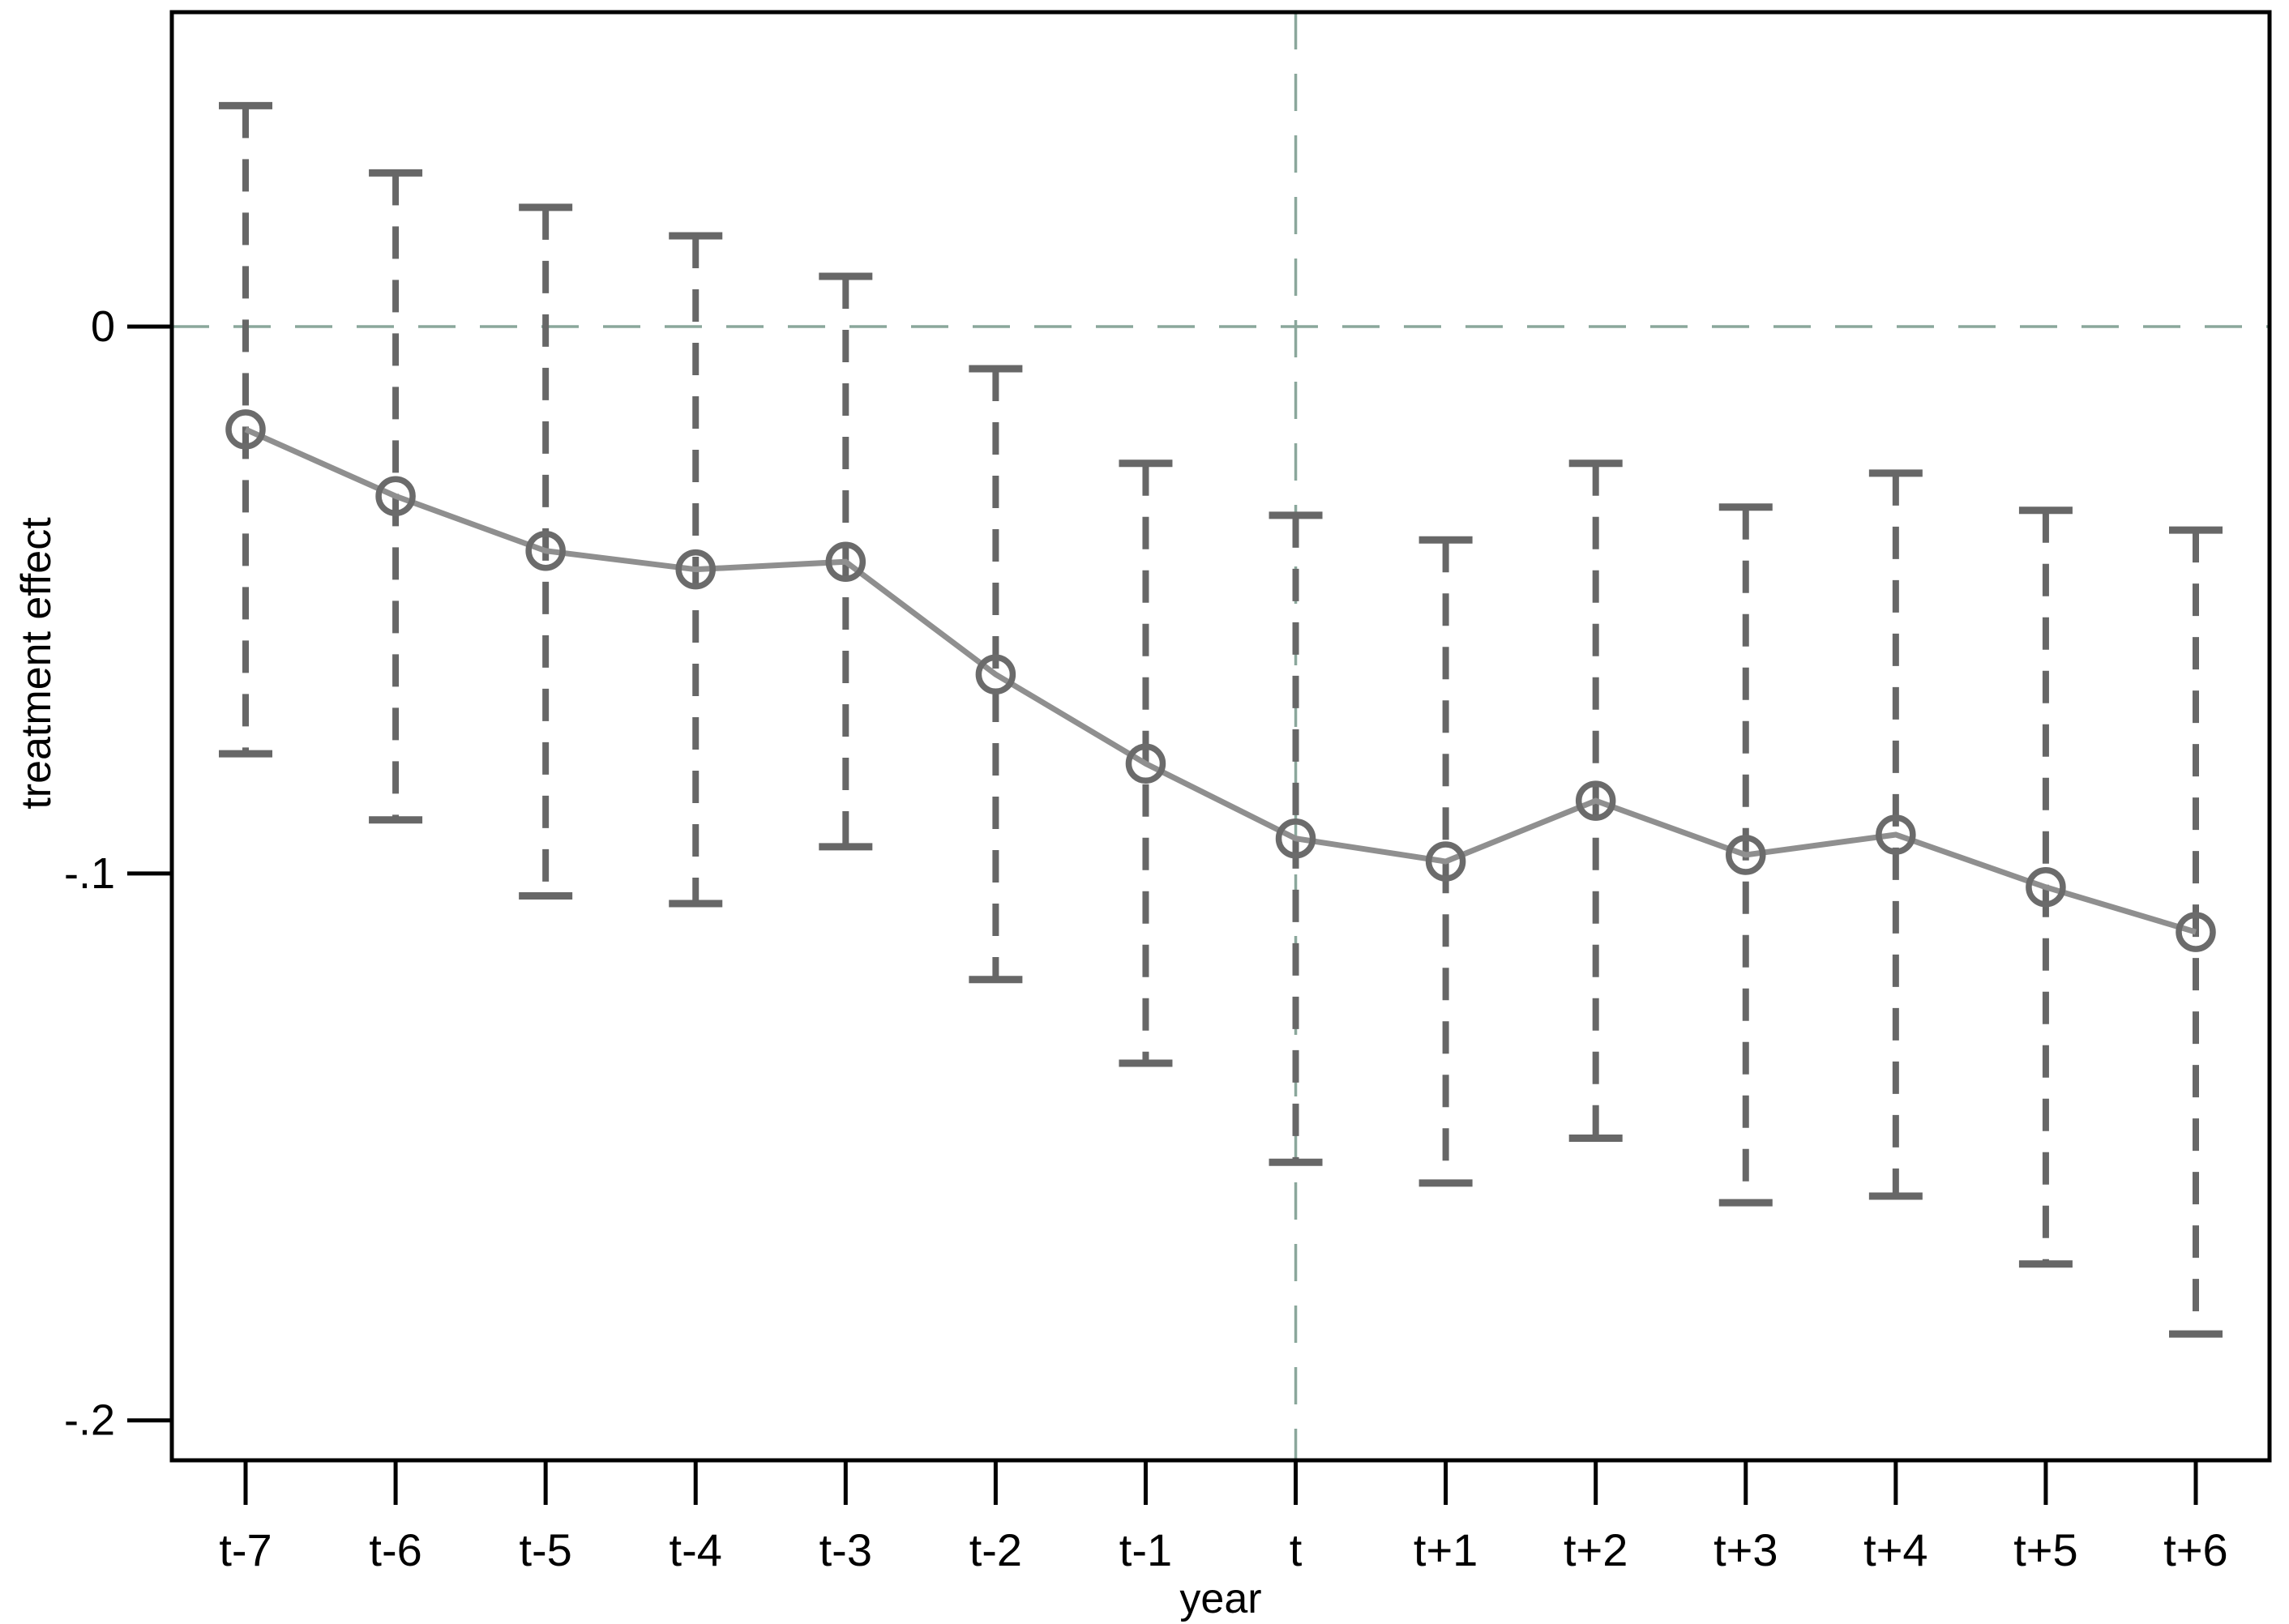 The height and width of the screenshot is (1624, 2289). What do you see at coordinates (1596, 1549) in the screenshot?
I see `x-tick-label: t+2` at bounding box center [1596, 1549].